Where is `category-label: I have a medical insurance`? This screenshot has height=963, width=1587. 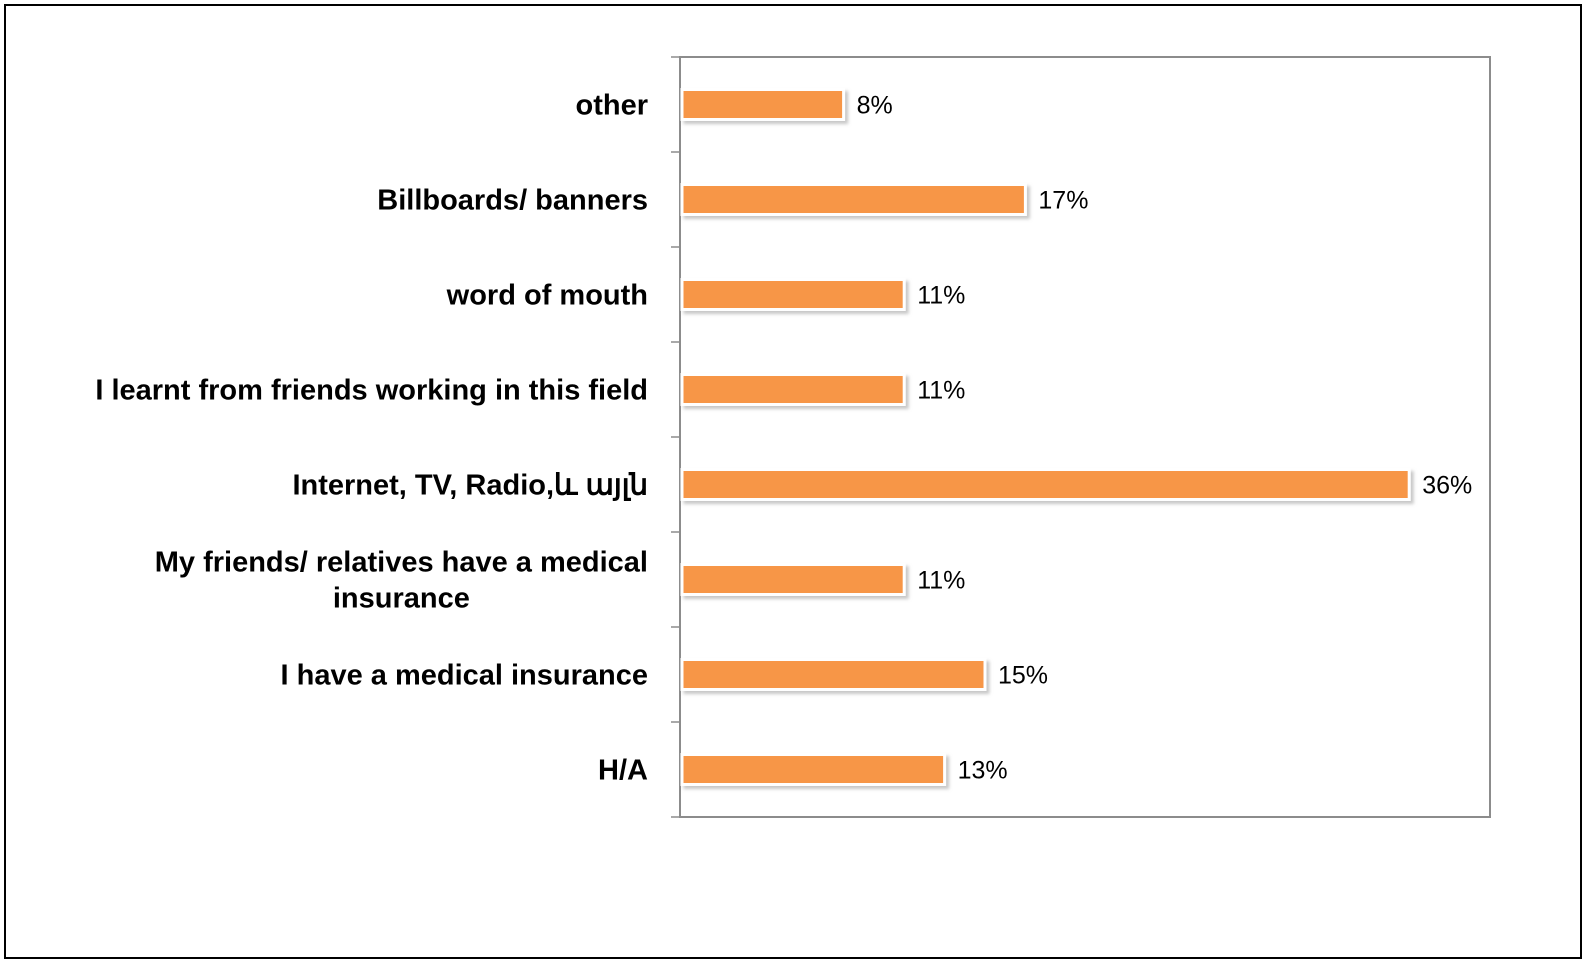
category-label: I have a medical insurance is located at coordinates (464, 676).